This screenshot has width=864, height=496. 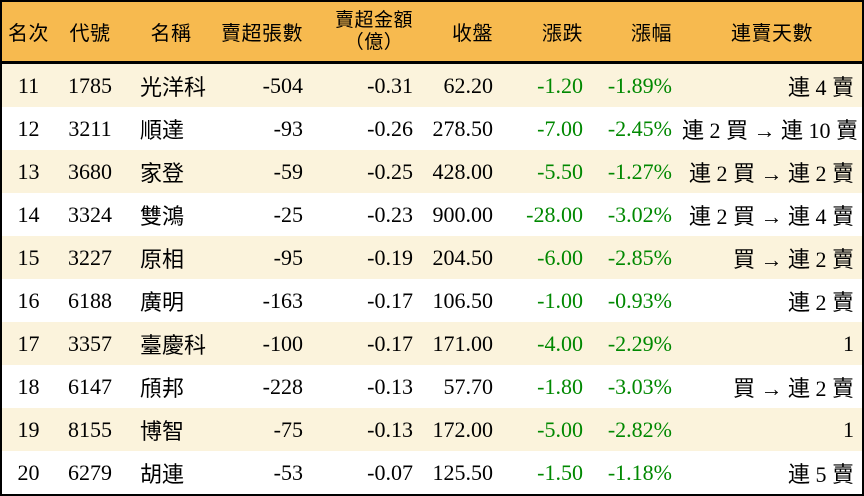 What do you see at coordinates (560, 343) in the screenshot?
I see `cell-change: -4.00` at bounding box center [560, 343].